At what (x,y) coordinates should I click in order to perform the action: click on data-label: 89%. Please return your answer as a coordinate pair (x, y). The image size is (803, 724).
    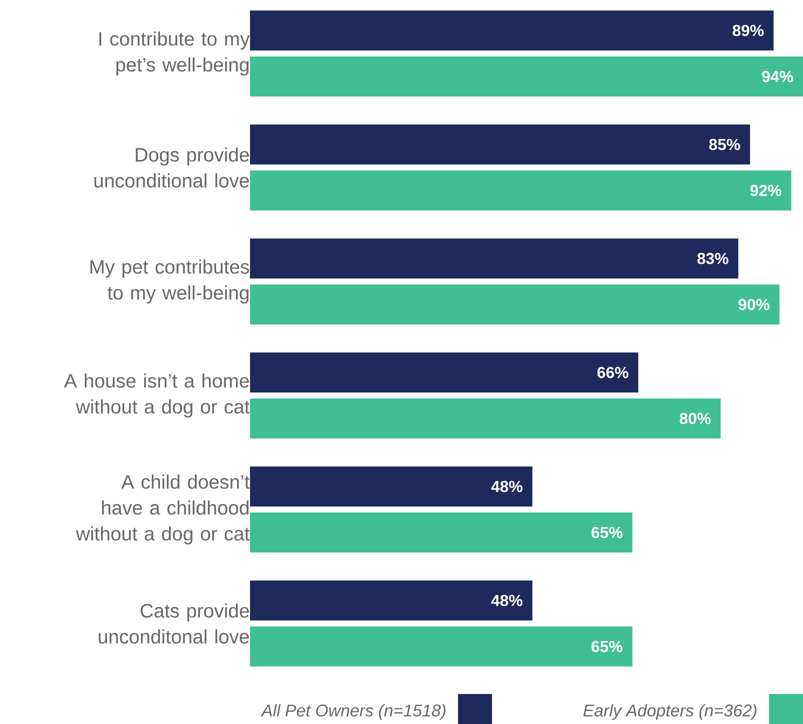
    Looking at the image, I should click on (748, 30).